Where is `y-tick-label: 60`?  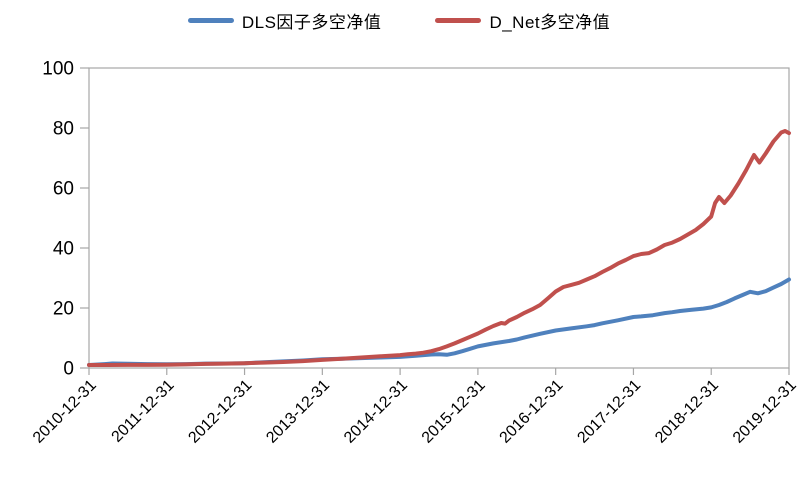
y-tick-label: 60 is located at coordinates (63, 189).